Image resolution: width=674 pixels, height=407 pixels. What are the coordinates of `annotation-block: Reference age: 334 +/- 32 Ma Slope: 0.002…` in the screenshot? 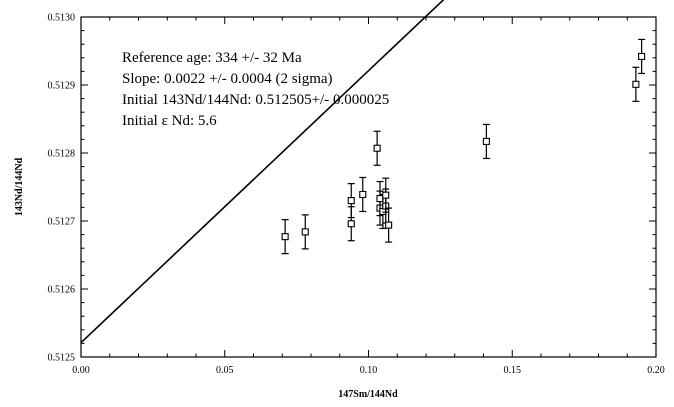 It's located at (255, 89).